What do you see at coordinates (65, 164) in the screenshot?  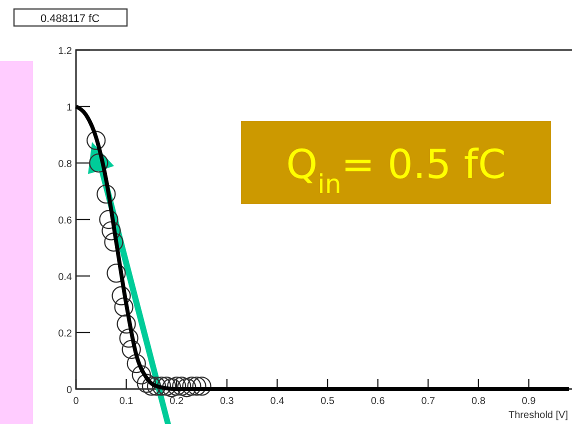 I see `y-tick-label: 0.8` at bounding box center [65, 164].